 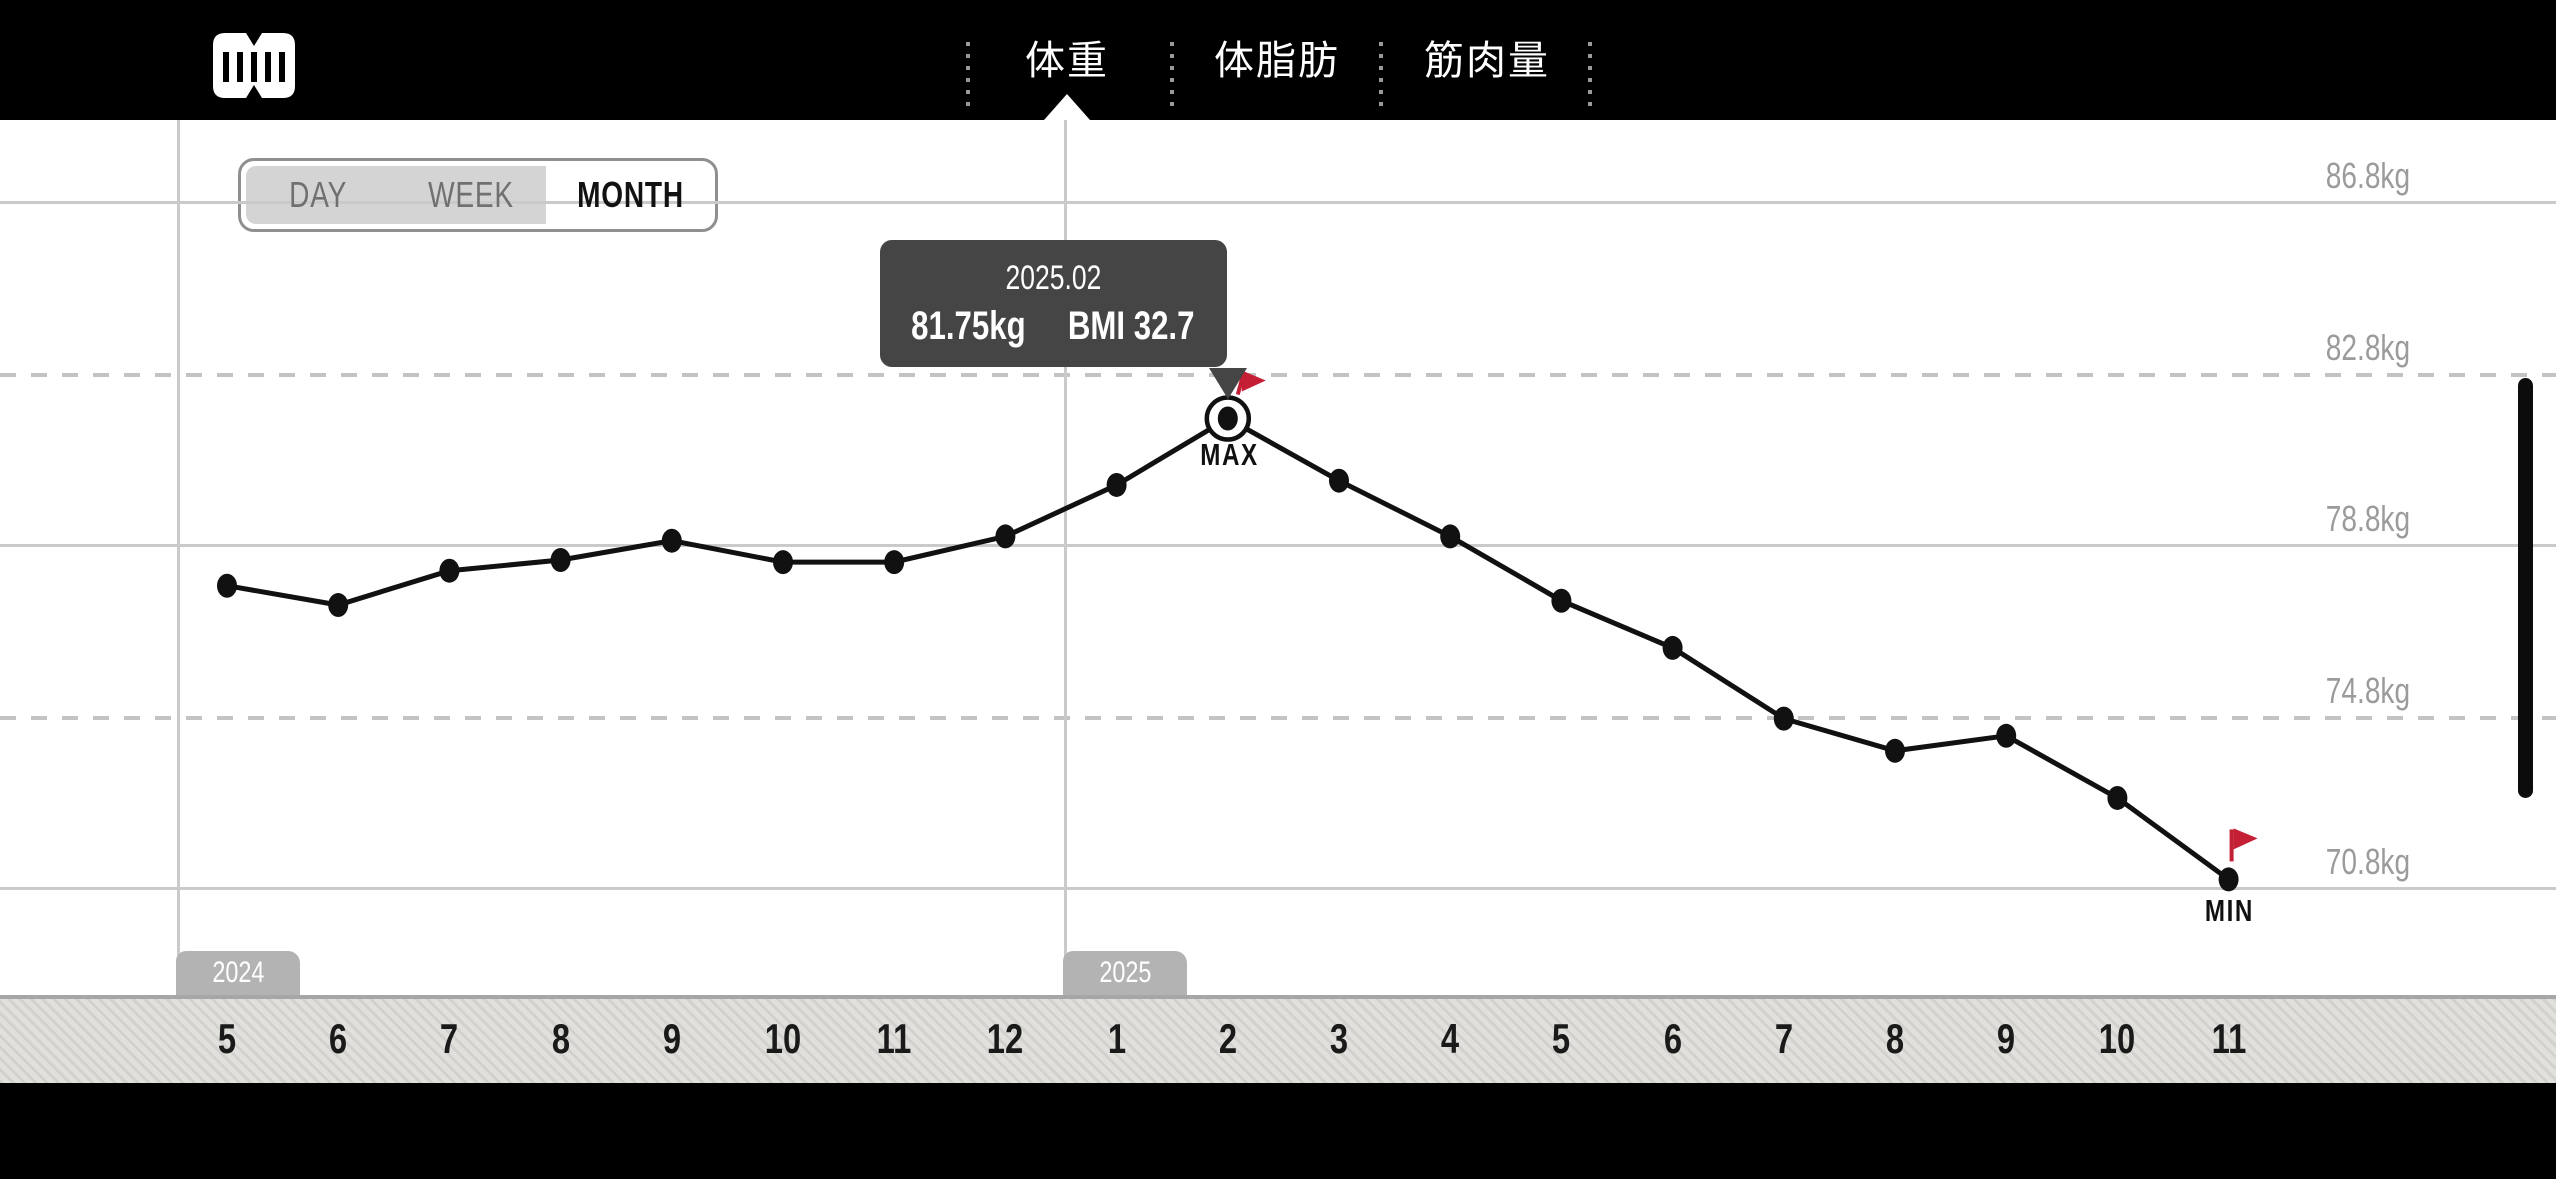 What do you see at coordinates (630, 194) in the screenshot?
I see `range-month-button: MONTH` at bounding box center [630, 194].